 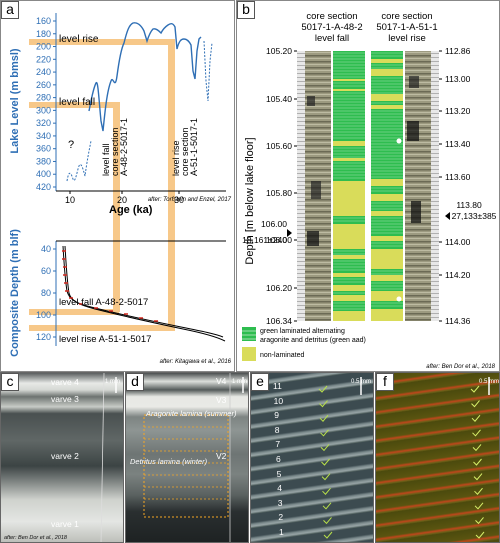 I want to click on bottom-level-fall-label: level fall A-48-2-5017, so click(x=103, y=302).